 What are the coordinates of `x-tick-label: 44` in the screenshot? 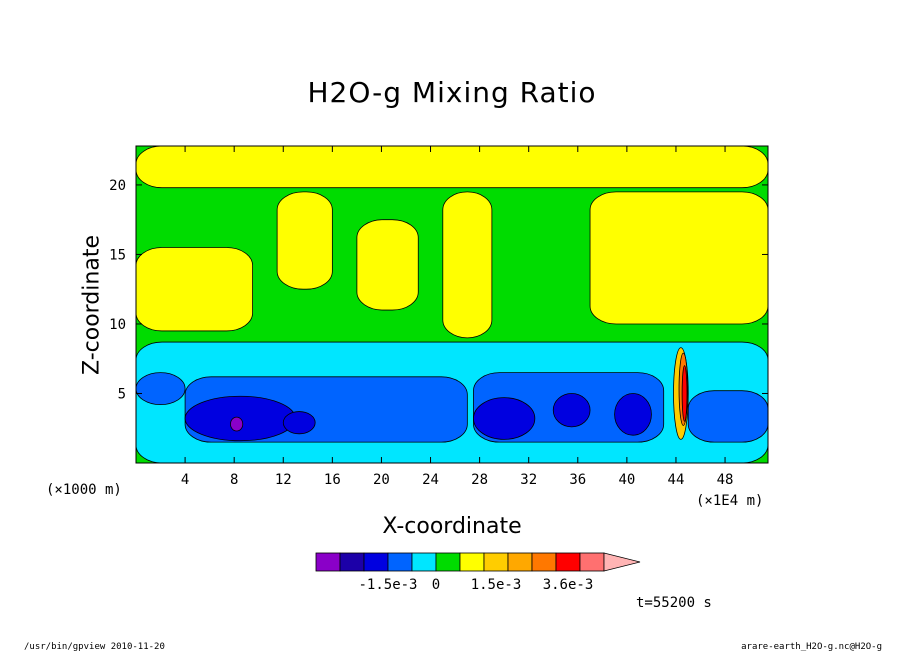 It's located at (676, 480).